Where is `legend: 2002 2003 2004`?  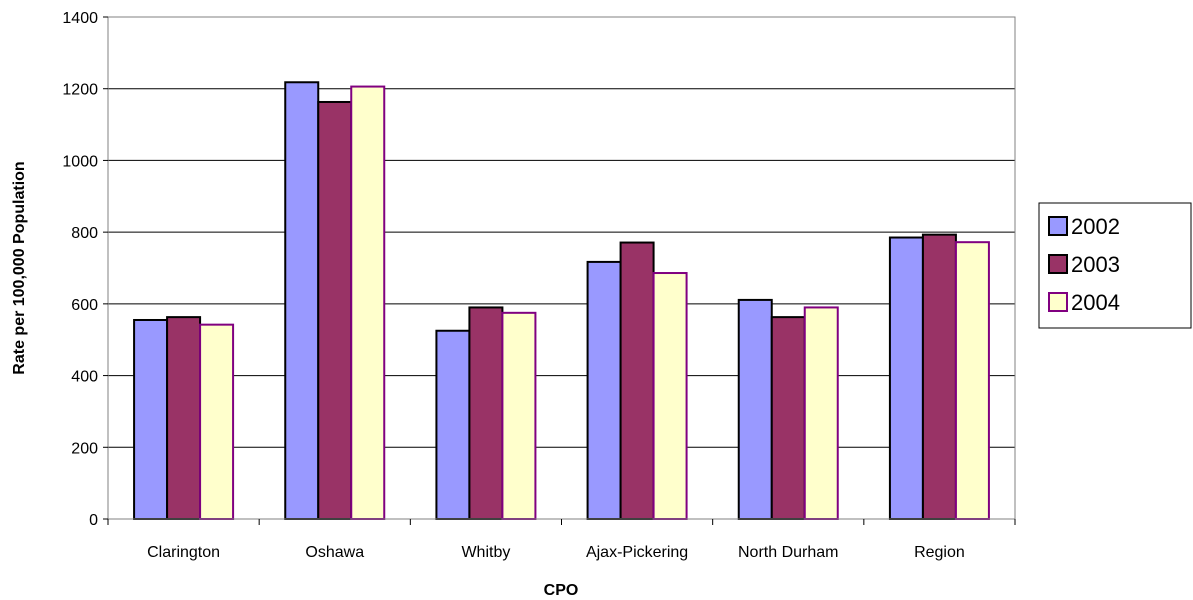 legend: 2002 2003 2004 is located at coordinates (1115, 265).